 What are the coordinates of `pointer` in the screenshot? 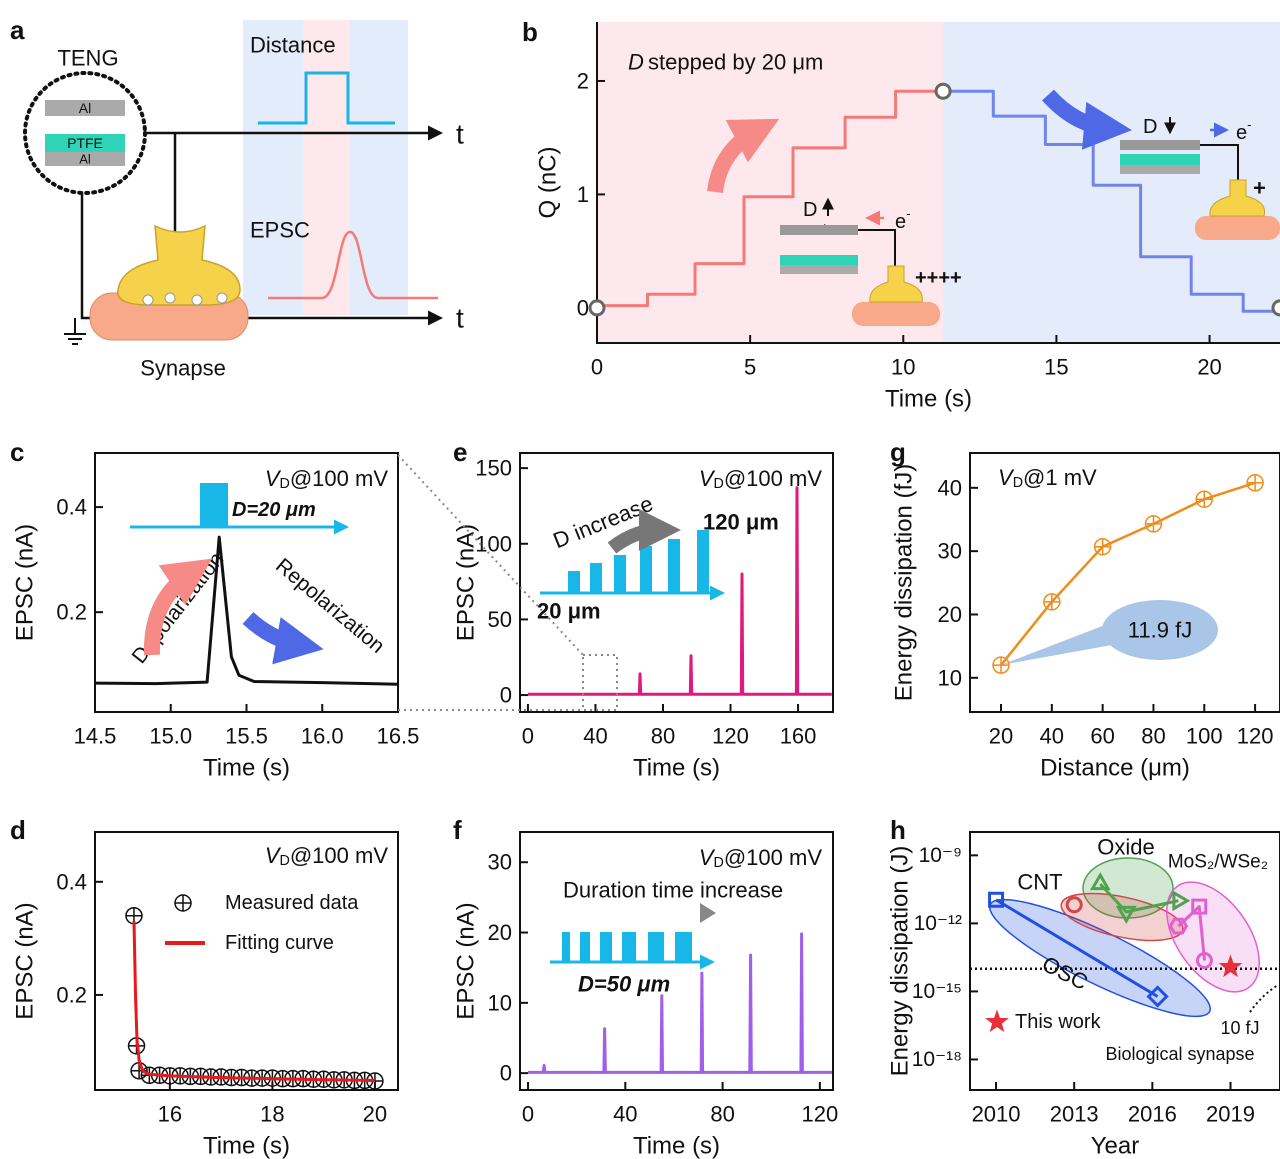 It's located at (1264, 998).